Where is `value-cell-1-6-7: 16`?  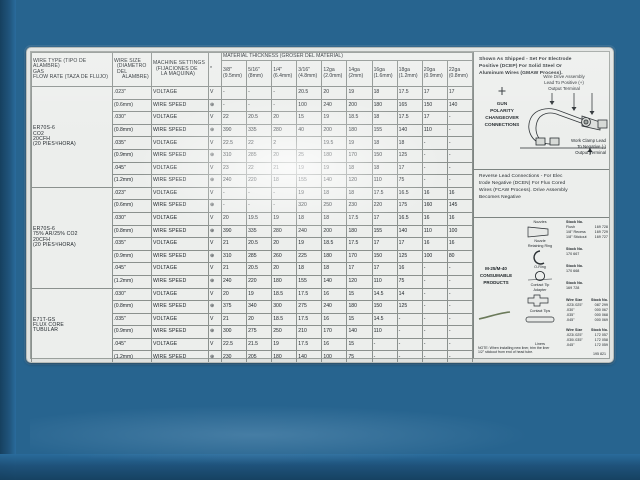 value-cell-1-6-7: 16 is located at coordinates (409, 269).